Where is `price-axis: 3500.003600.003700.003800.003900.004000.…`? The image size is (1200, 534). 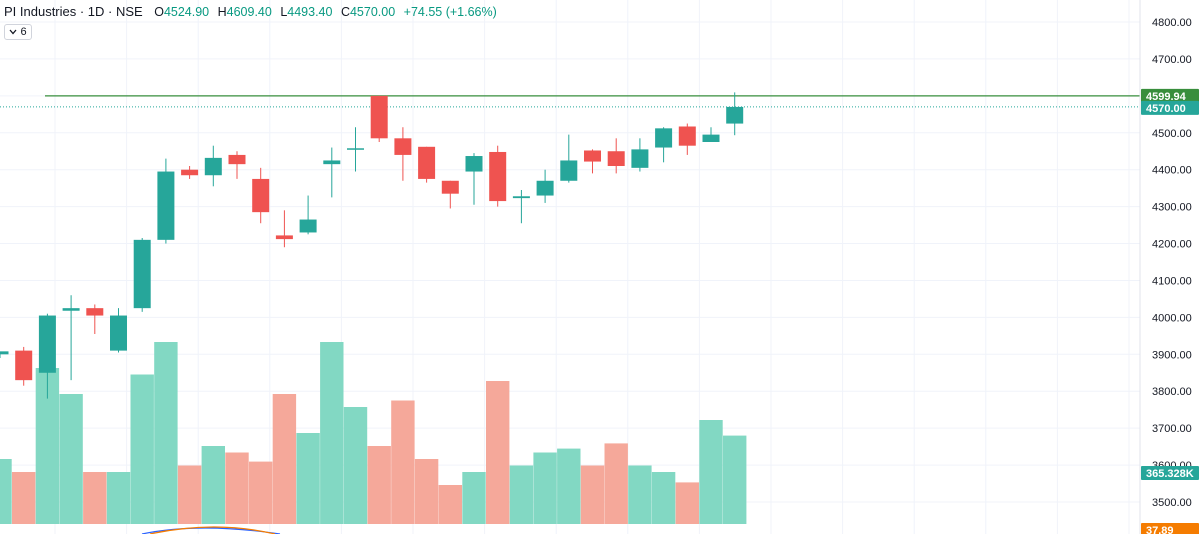 price-axis: 3500.003600.003700.003800.003900.004000.… is located at coordinates (1169, 267).